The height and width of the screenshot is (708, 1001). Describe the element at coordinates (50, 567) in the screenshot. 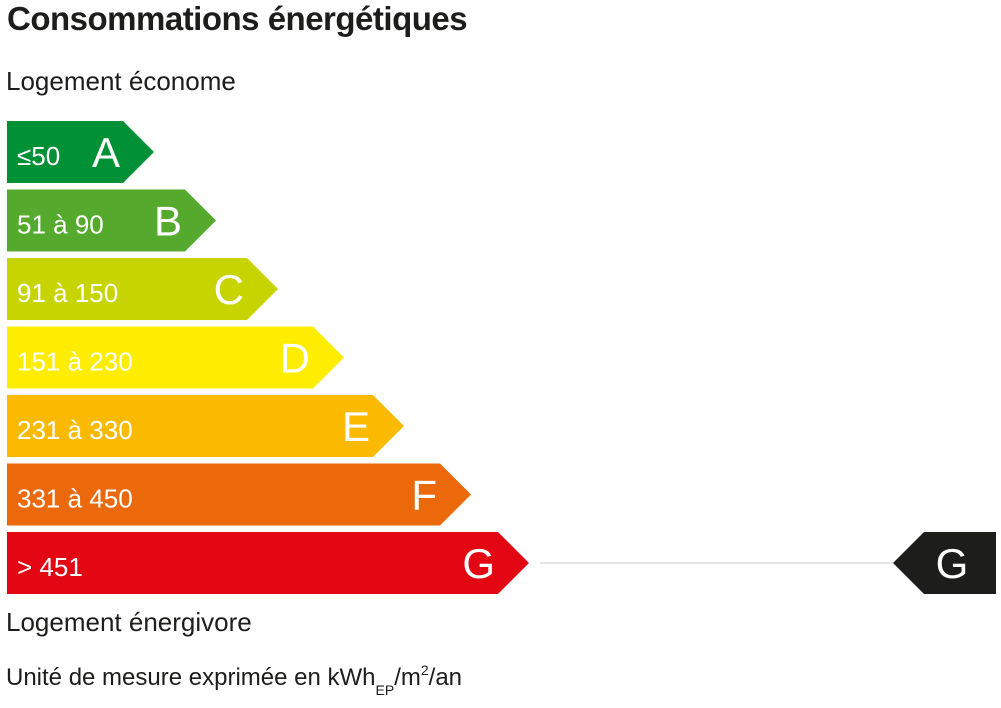

I see `energy-class-range: > 451` at that location.